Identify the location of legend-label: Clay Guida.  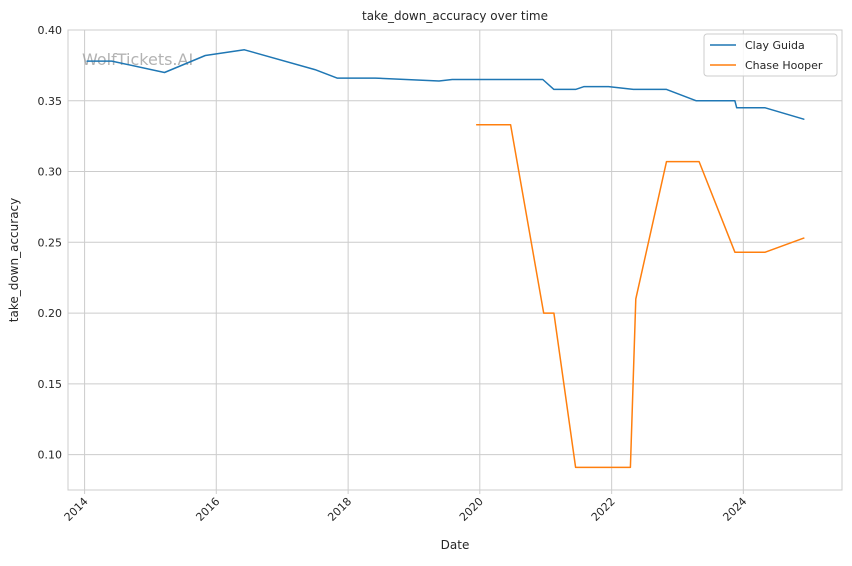
(775, 45).